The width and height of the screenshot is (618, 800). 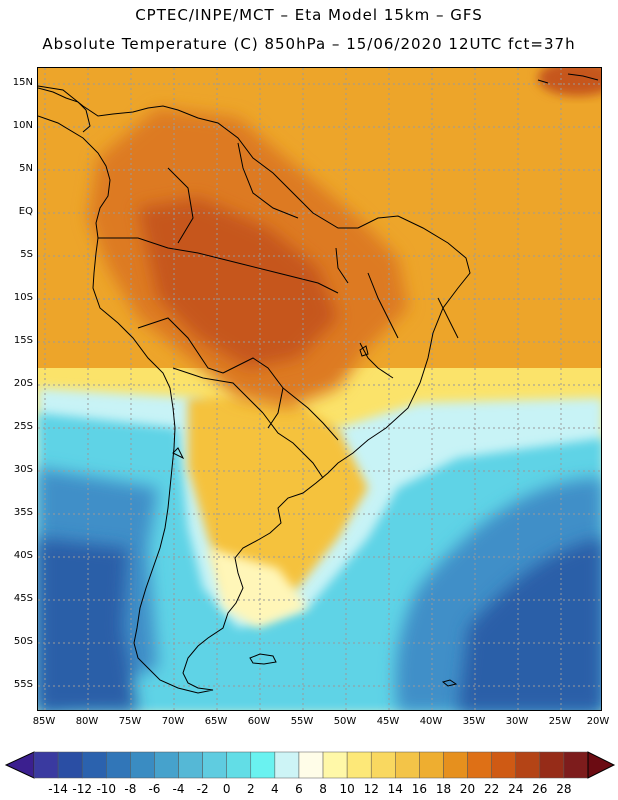 What do you see at coordinates (64, 110) in the screenshot?
I see `central-america-coast` at bounding box center [64, 110].